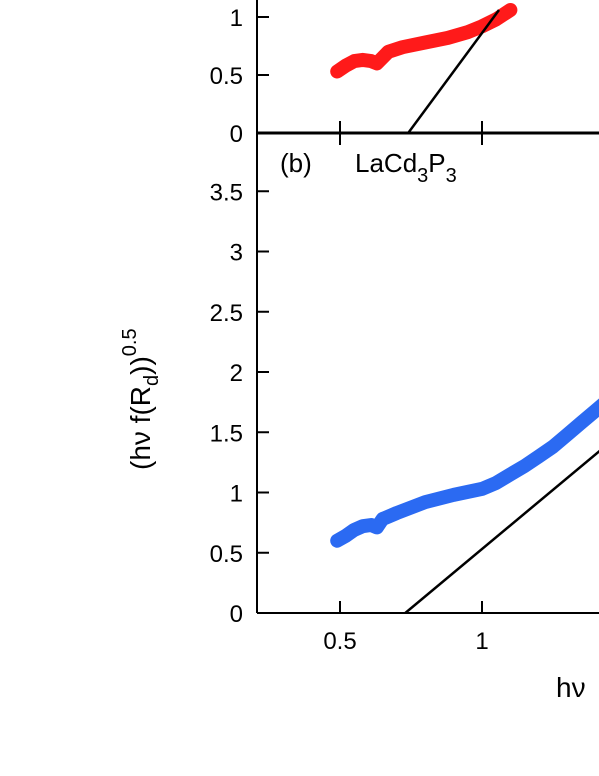  What do you see at coordinates (451, 176) in the screenshot?
I see `compound-sub-2: 3` at bounding box center [451, 176].